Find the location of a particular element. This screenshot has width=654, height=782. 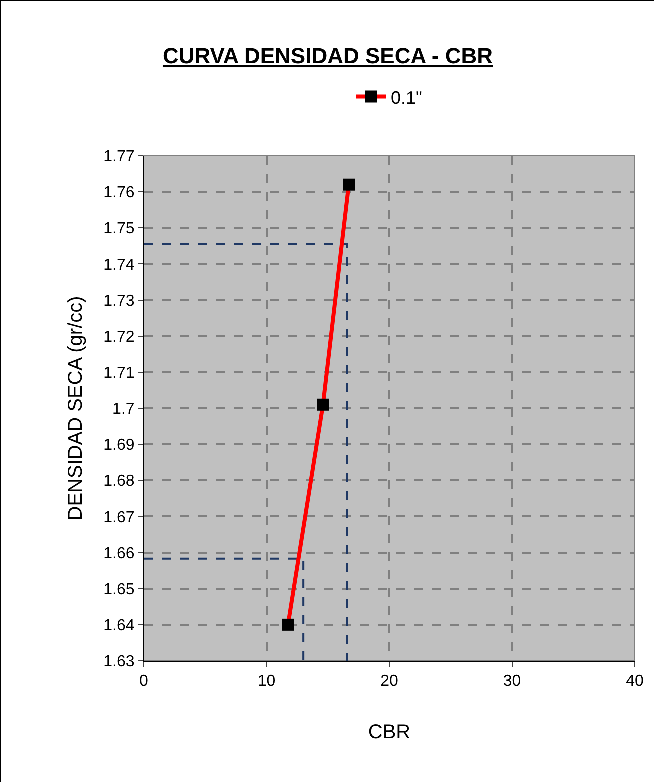

y-tick-label: 1.68 is located at coordinates (119, 481).